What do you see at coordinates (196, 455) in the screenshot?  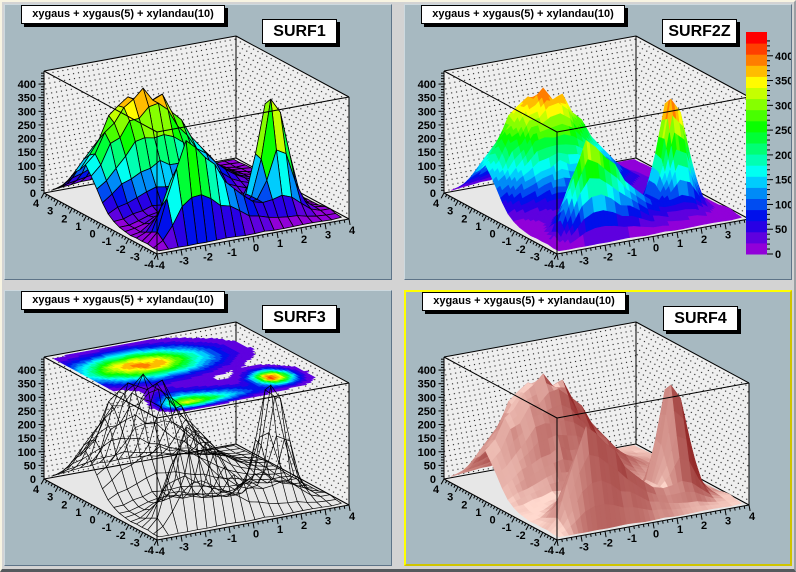 I see `wireframe-mesh` at bounding box center [196, 455].